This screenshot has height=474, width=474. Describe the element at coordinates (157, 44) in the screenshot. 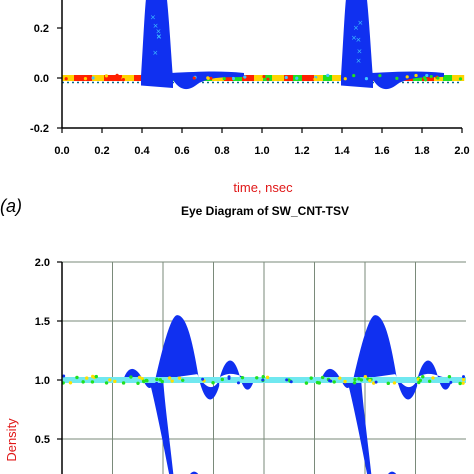

I see `pulse-body` at that location.